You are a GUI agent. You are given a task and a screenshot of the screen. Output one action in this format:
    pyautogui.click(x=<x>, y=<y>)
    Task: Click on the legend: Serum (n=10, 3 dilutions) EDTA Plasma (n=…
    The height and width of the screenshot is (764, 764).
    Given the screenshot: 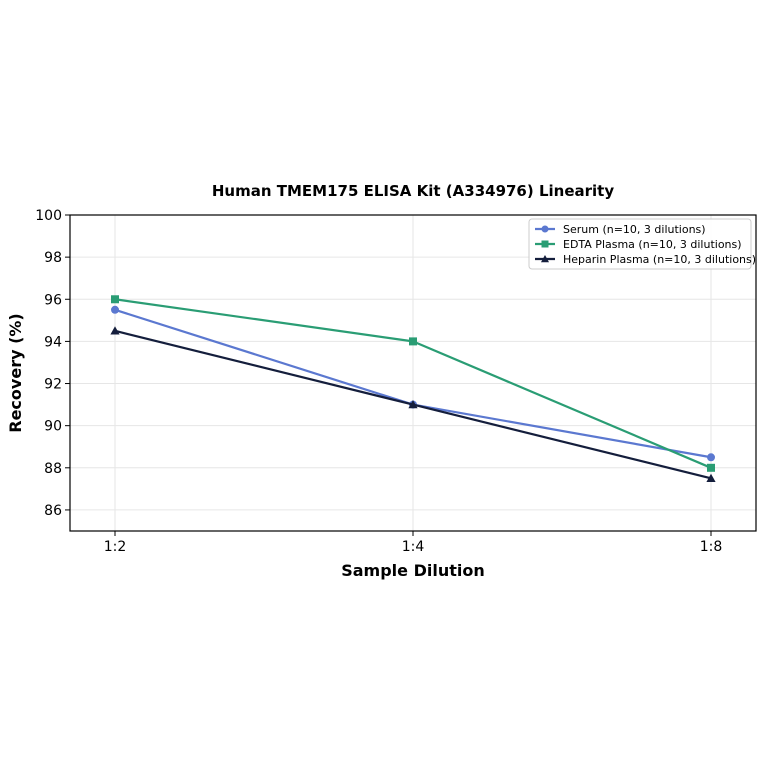 What is the action you would take?
    pyautogui.click(x=642, y=244)
    